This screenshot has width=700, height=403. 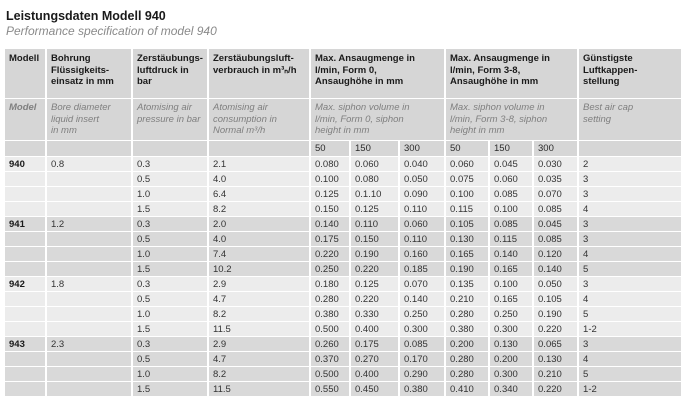 What do you see at coordinates (330, 209) in the screenshot?
I see `data-cell: 0.150` at bounding box center [330, 209].